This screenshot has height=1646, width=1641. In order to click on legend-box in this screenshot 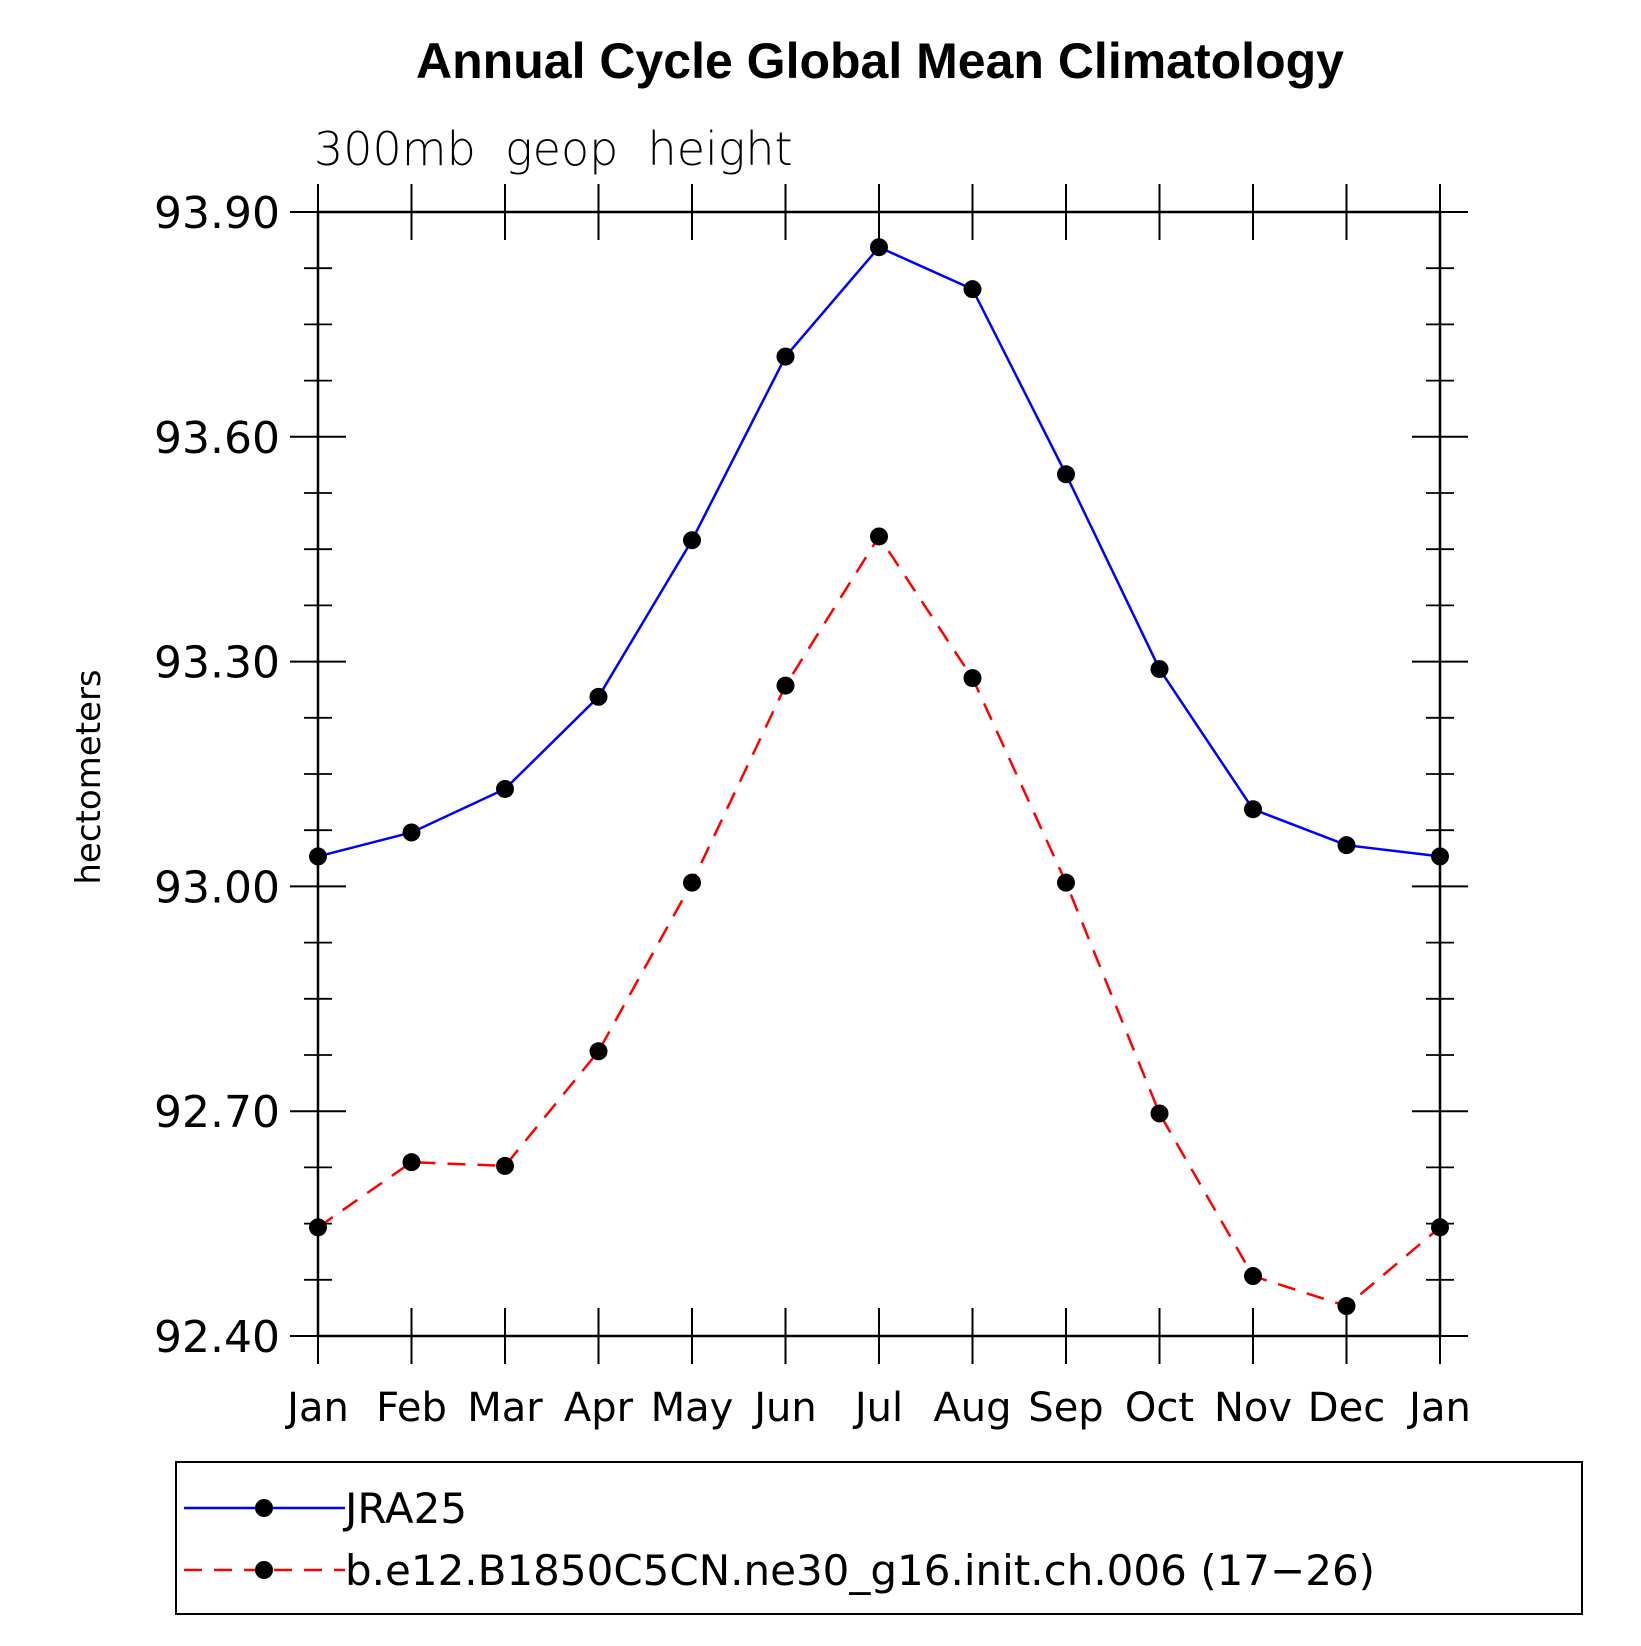, I will do `click(879, 1538)`.